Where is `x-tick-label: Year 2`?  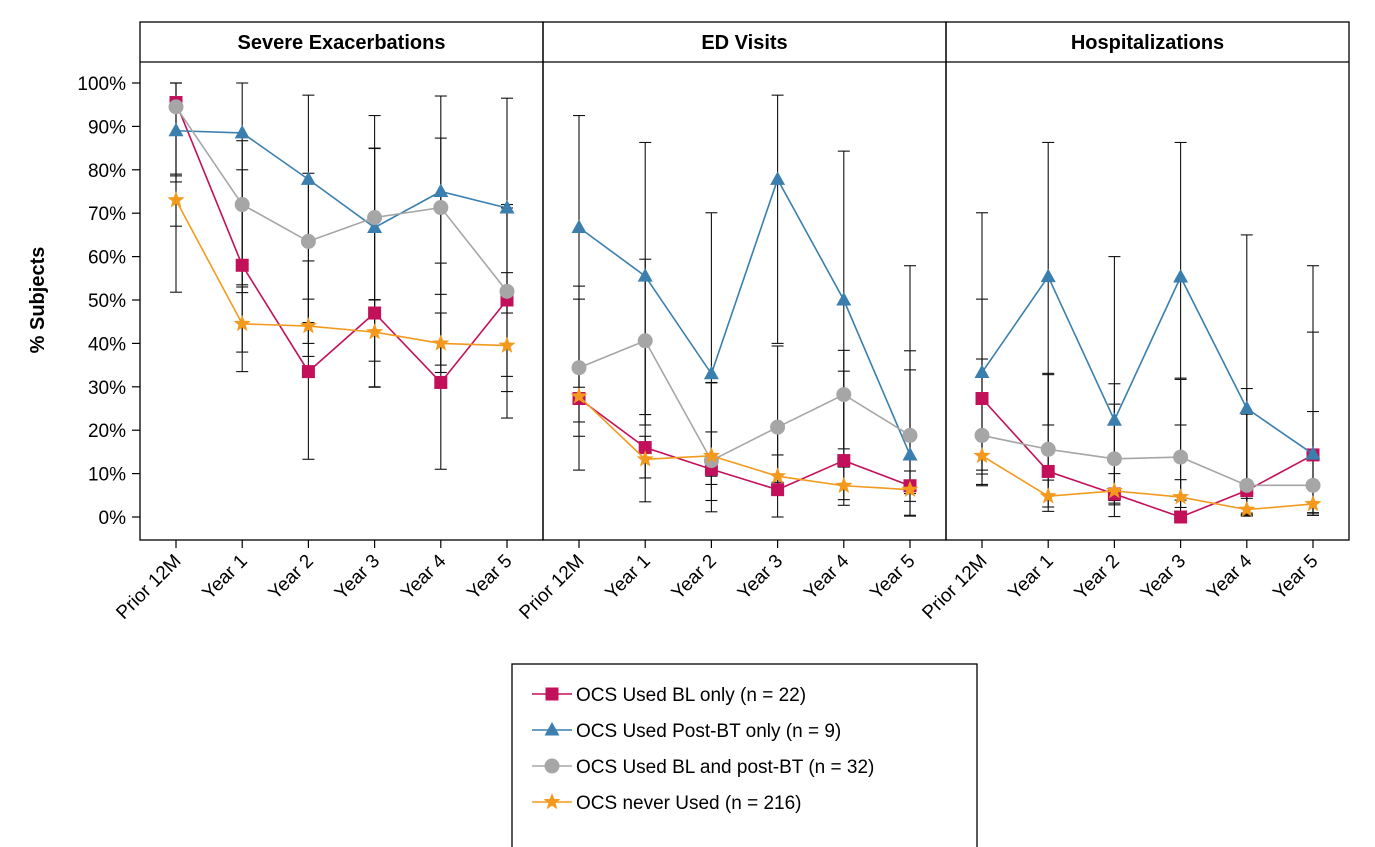 x-tick-label: Year 2 is located at coordinates (694, 577).